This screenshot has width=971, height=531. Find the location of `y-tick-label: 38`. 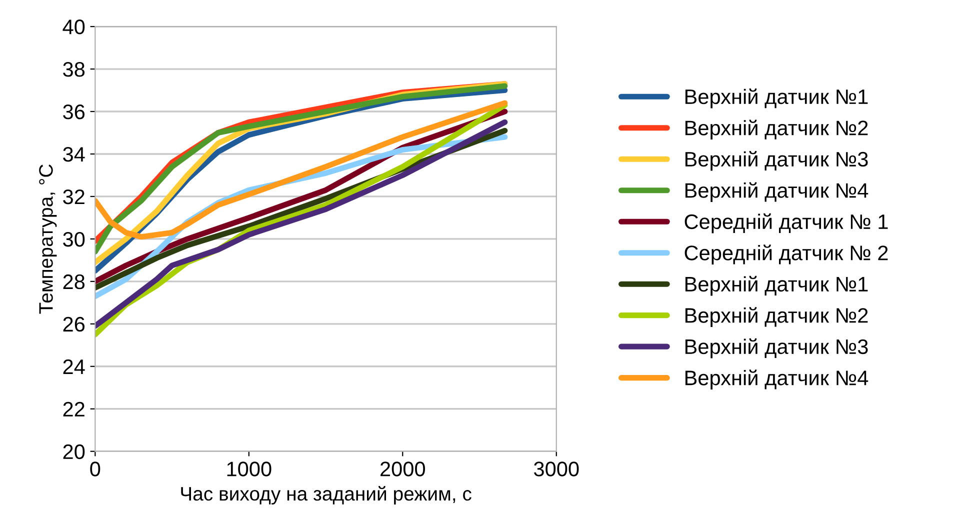

y-tick-label: 38 is located at coordinates (74, 69).